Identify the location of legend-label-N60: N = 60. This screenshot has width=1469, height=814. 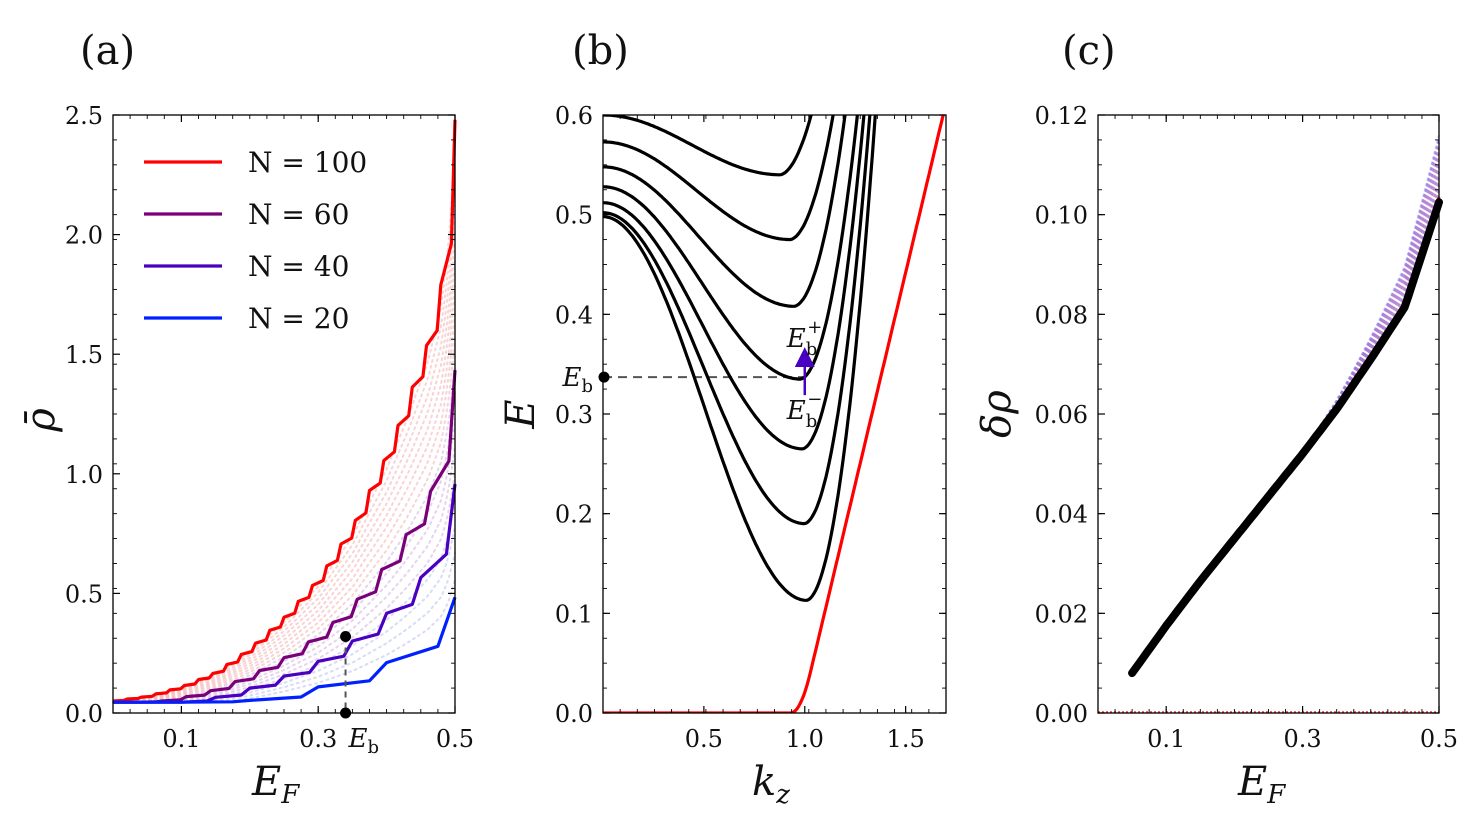
(298, 214).